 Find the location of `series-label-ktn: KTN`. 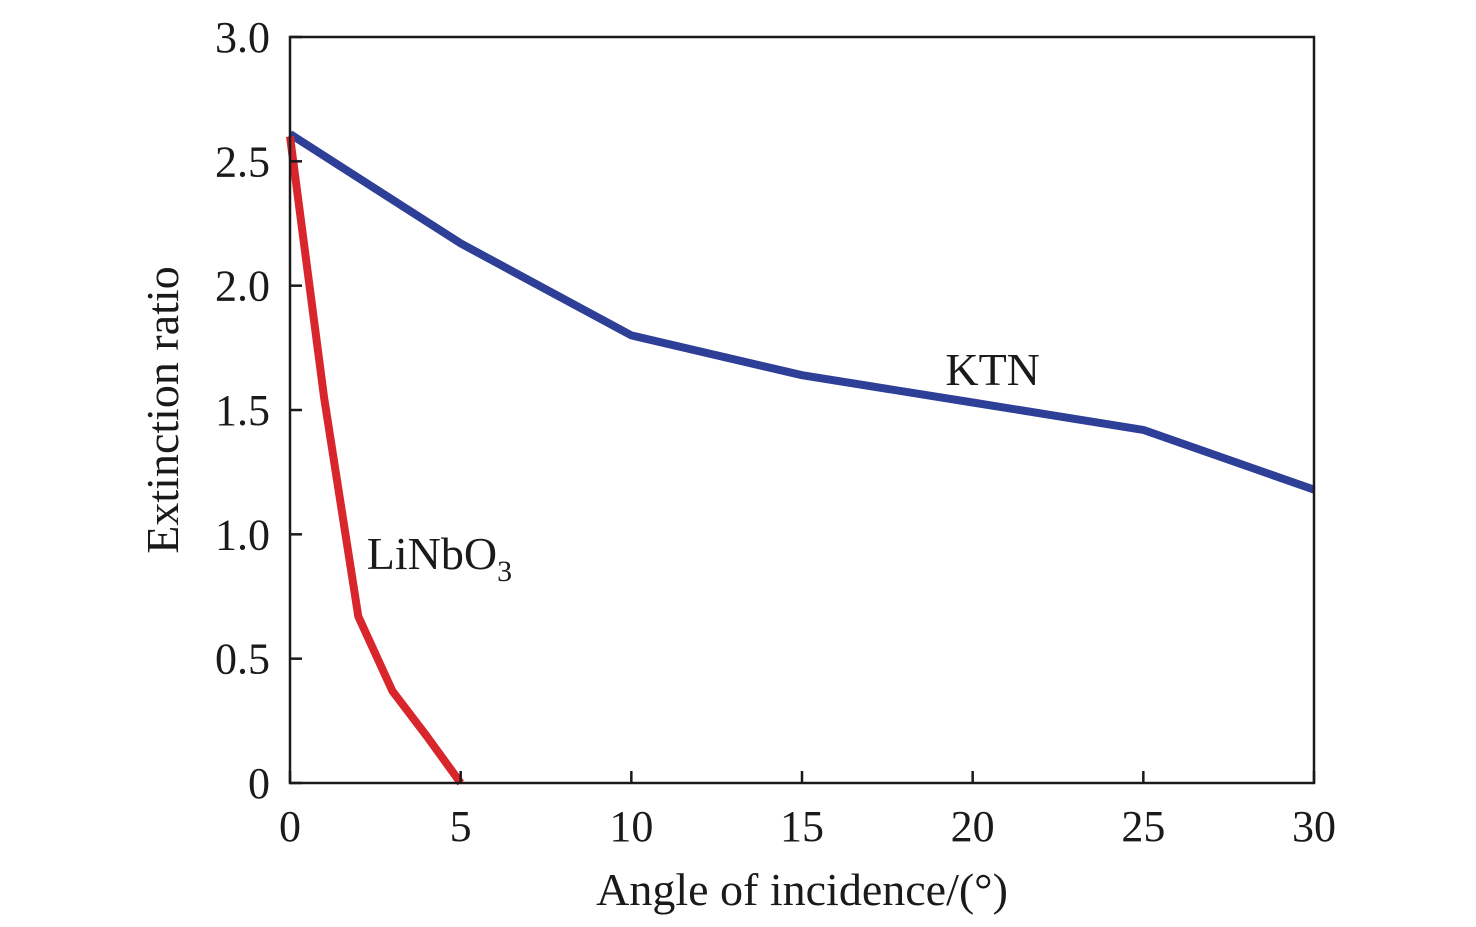

series-label-ktn: KTN is located at coordinates (992, 369).